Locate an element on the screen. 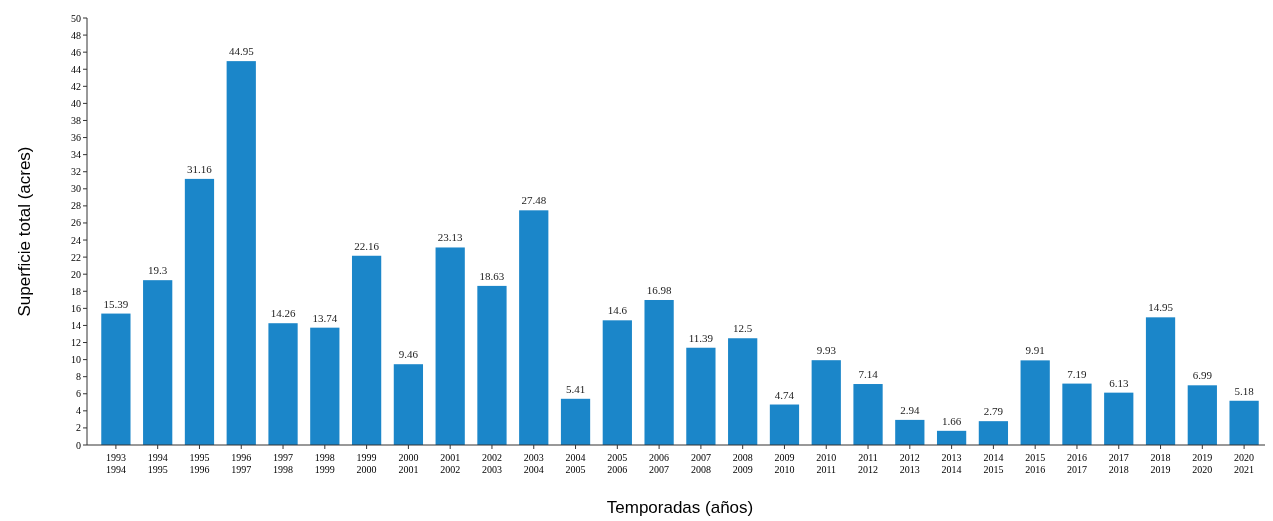 Image resolution: width=1273 pixels, height=521 pixels. x-tick-label: 2011 2012 is located at coordinates (868, 463).